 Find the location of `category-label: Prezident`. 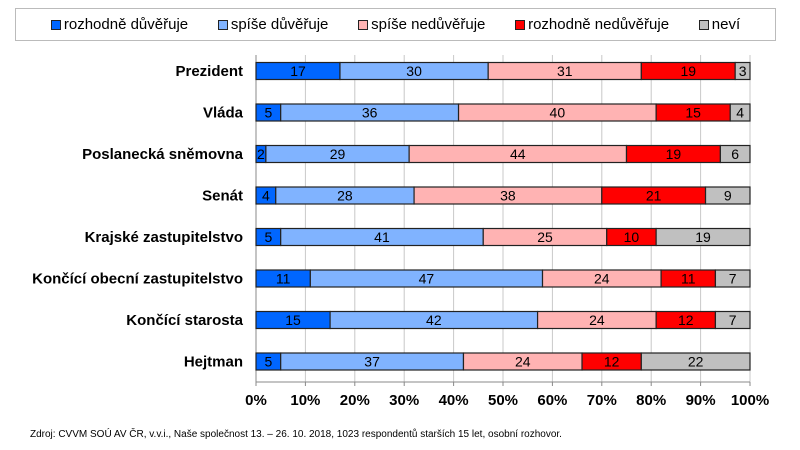

category-label: Prezident is located at coordinates (209, 71).